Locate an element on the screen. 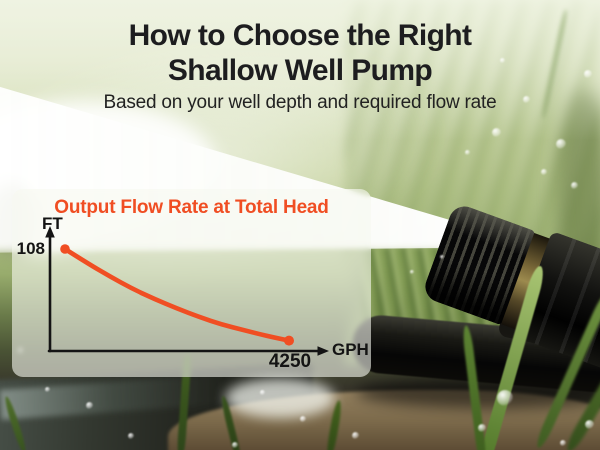  curve-start-point is located at coordinates (65, 249).